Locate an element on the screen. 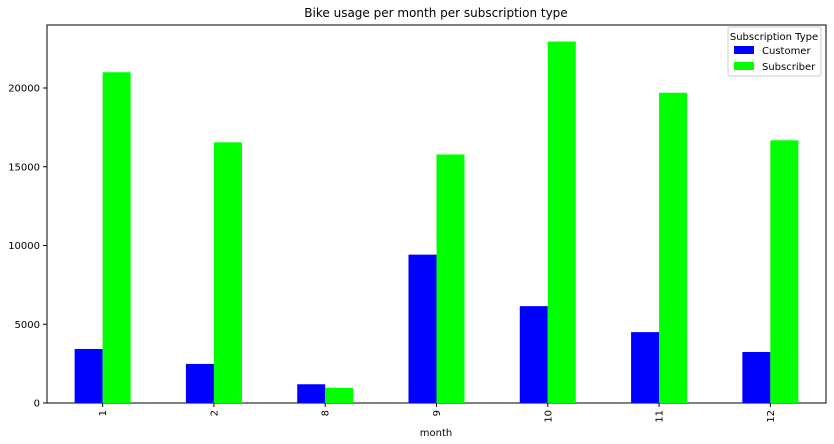 This screenshot has height=444, width=834. legend-label-customer: Customer is located at coordinates (786, 51).